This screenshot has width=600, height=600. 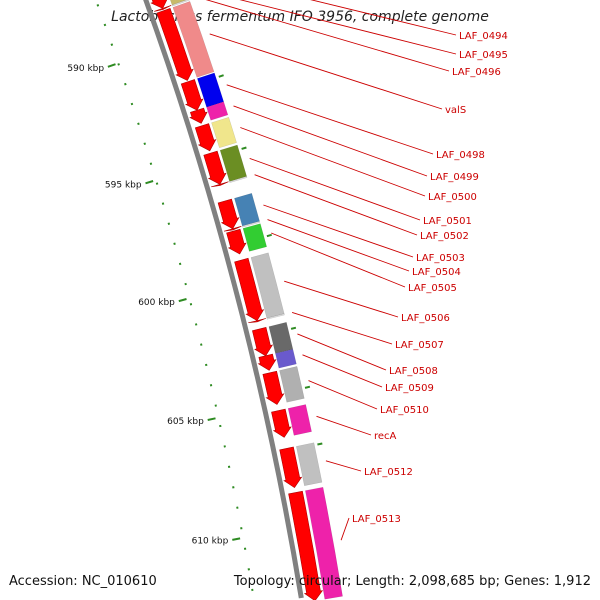 What do you see at coordinates (460, 155) in the screenshot?
I see `gene-label: LAF_0498` at bounding box center [460, 155].